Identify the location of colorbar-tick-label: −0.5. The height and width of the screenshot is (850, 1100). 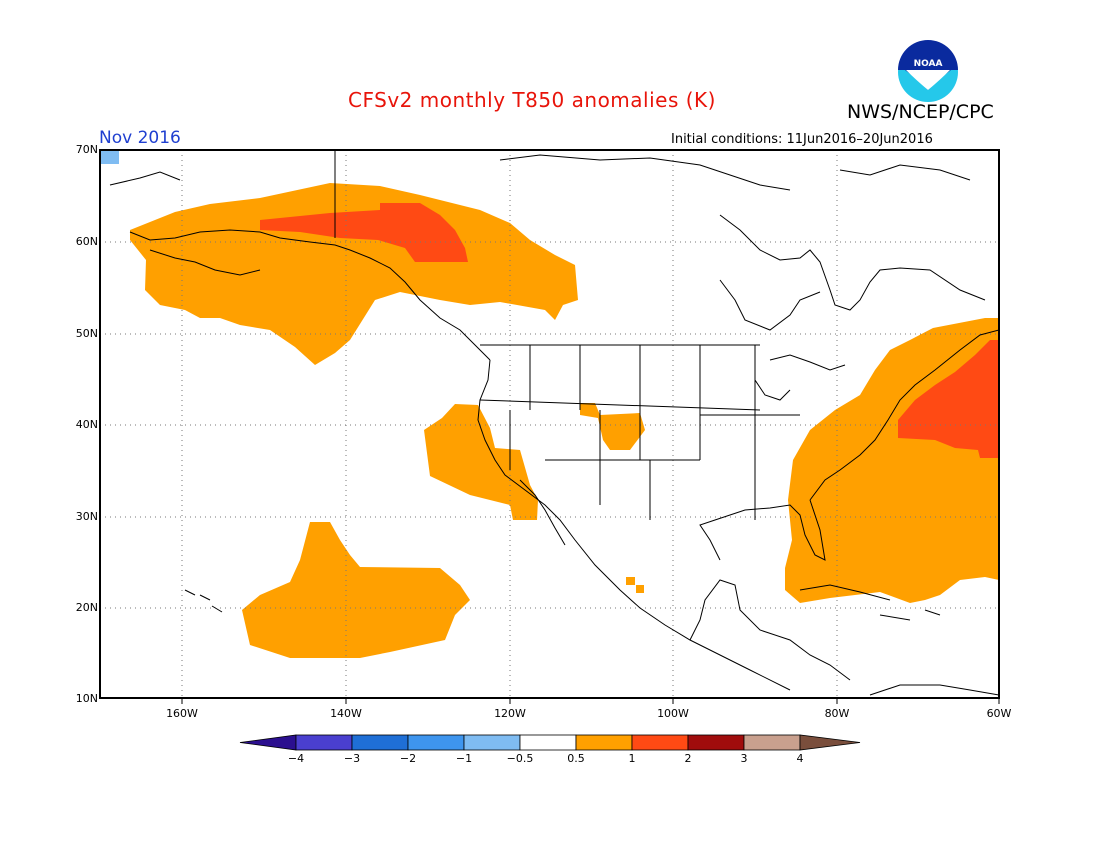
(520, 758).